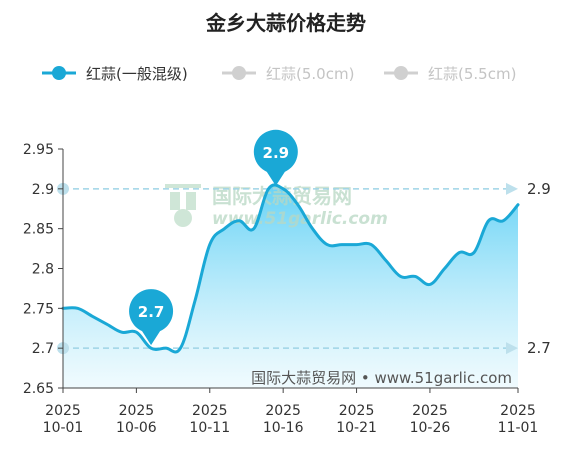 This screenshot has width=572, height=452. I want to click on y-tick-label: 2.8, so click(43, 270).